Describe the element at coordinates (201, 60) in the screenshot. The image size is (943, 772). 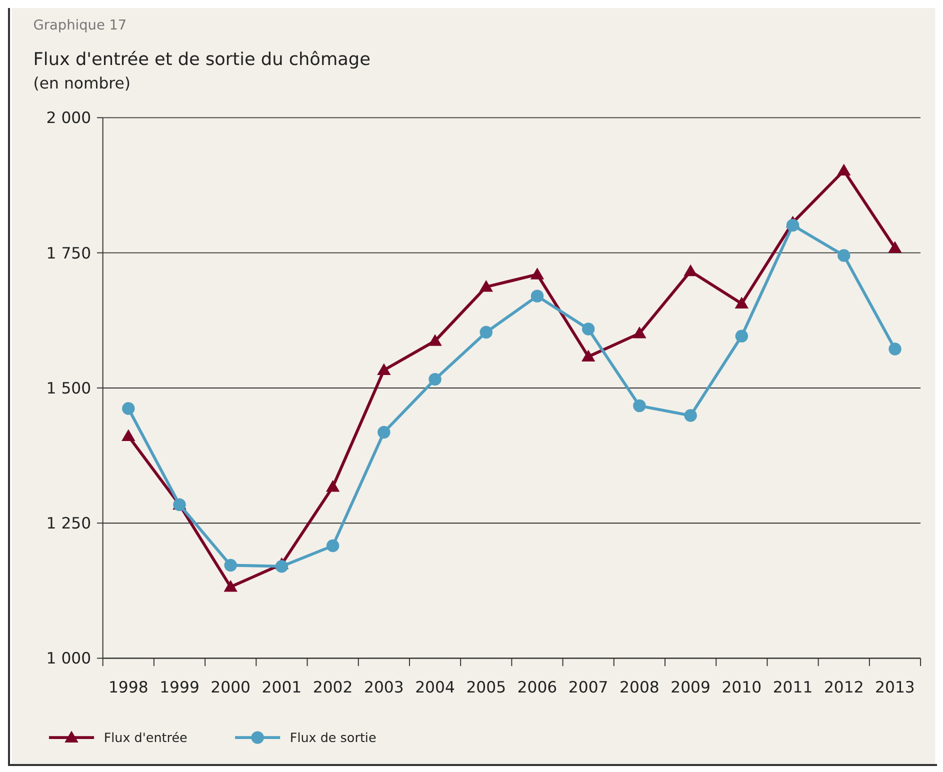
I see `chart-subtitle: Flux d'entrée et de sortie du chômage` at that location.